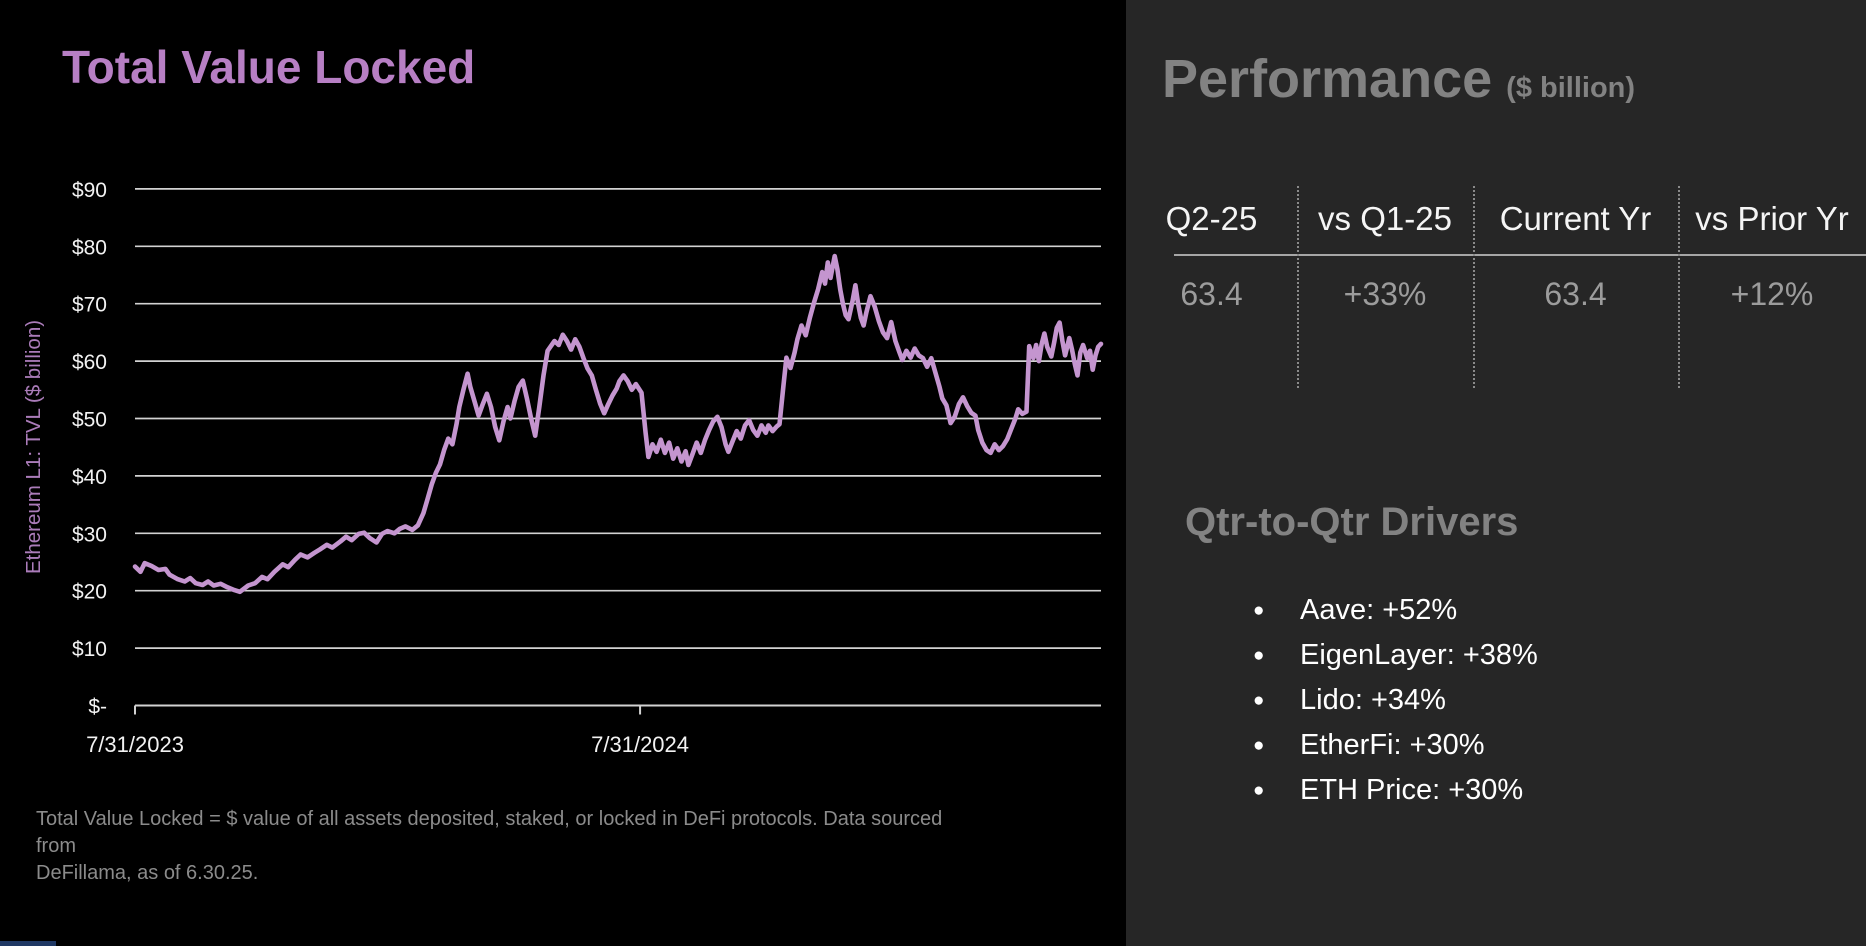 Image resolution: width=1866 pixels, height=946 pixels. I want to click on driver-item-label: Aave: +52%, so click(1379, 610).